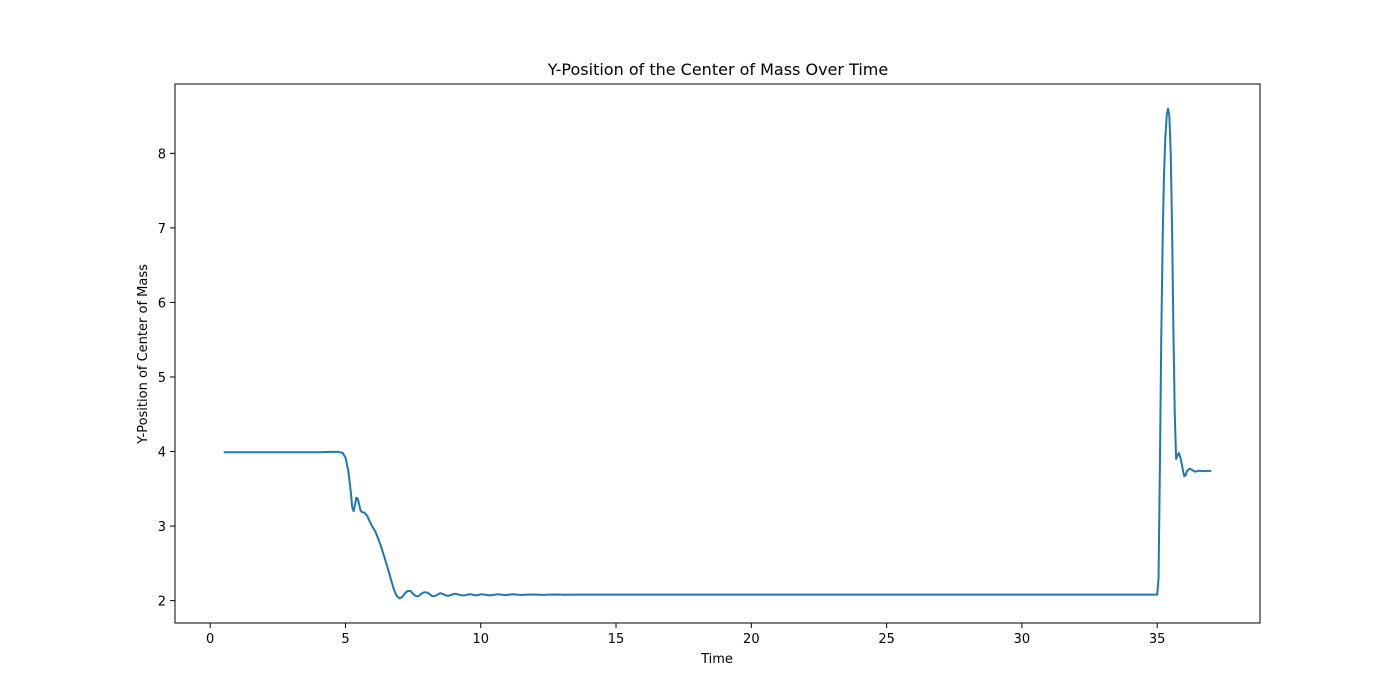 This screenshot has width=1400, height=700. I want to click on y-tick-label: 2, so click(162, 602).